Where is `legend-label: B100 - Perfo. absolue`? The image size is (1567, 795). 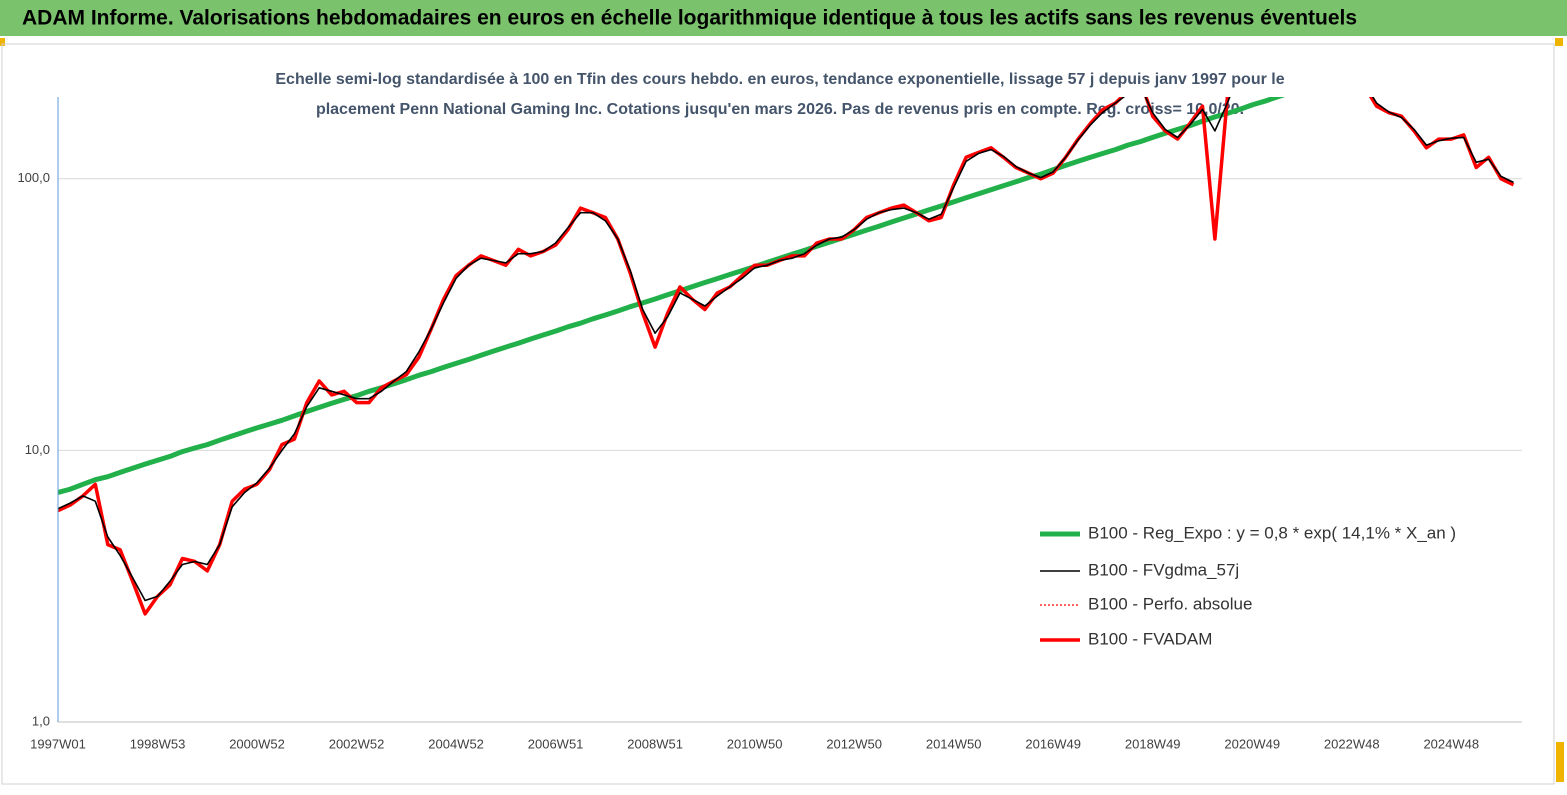
legend-label: B100 - Perfo. absolue is located at coordinates (1170, 603).